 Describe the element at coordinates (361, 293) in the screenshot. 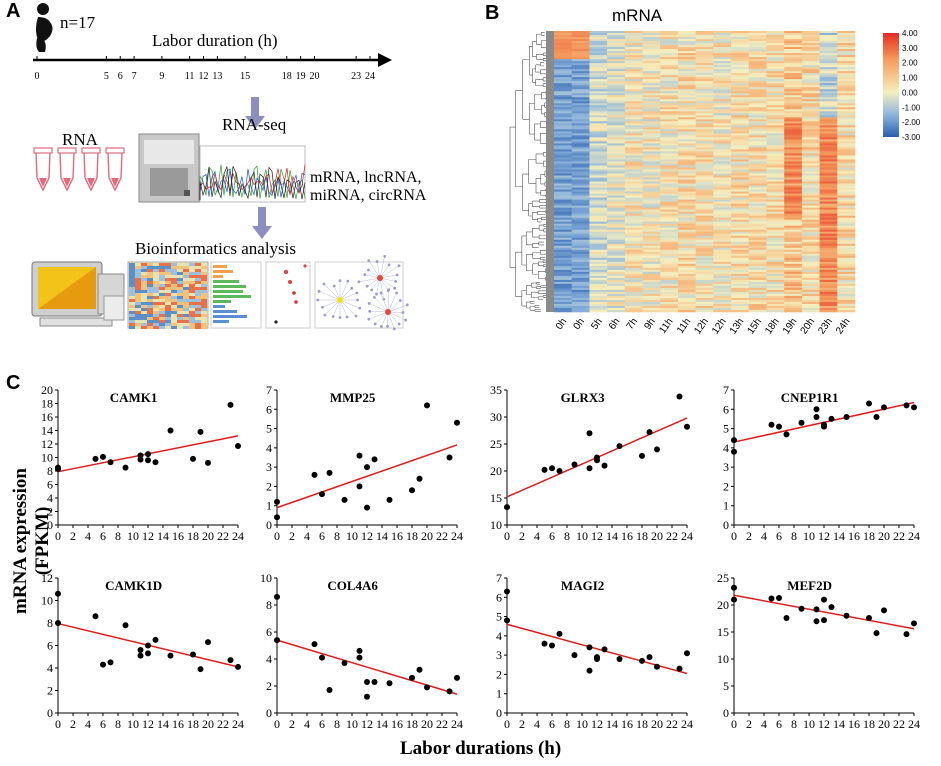

I see `network-thumbnail` at that location.